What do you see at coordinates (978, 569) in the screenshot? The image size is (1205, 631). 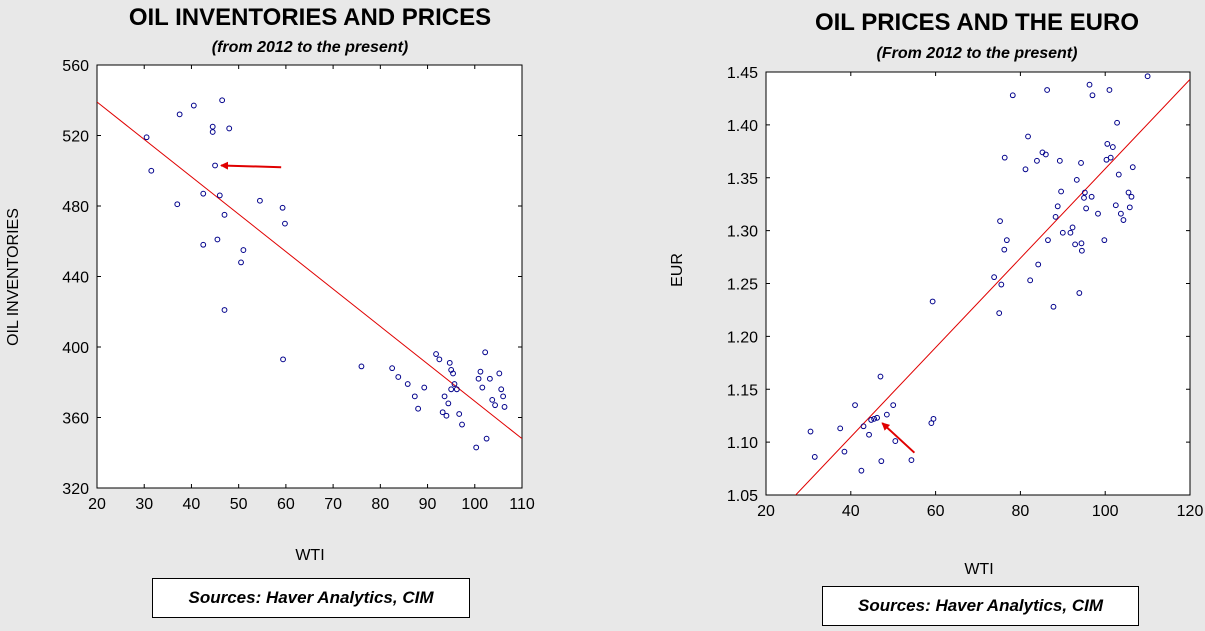 I see `x-axis-label: WTI` at bounding box center [978, 569].